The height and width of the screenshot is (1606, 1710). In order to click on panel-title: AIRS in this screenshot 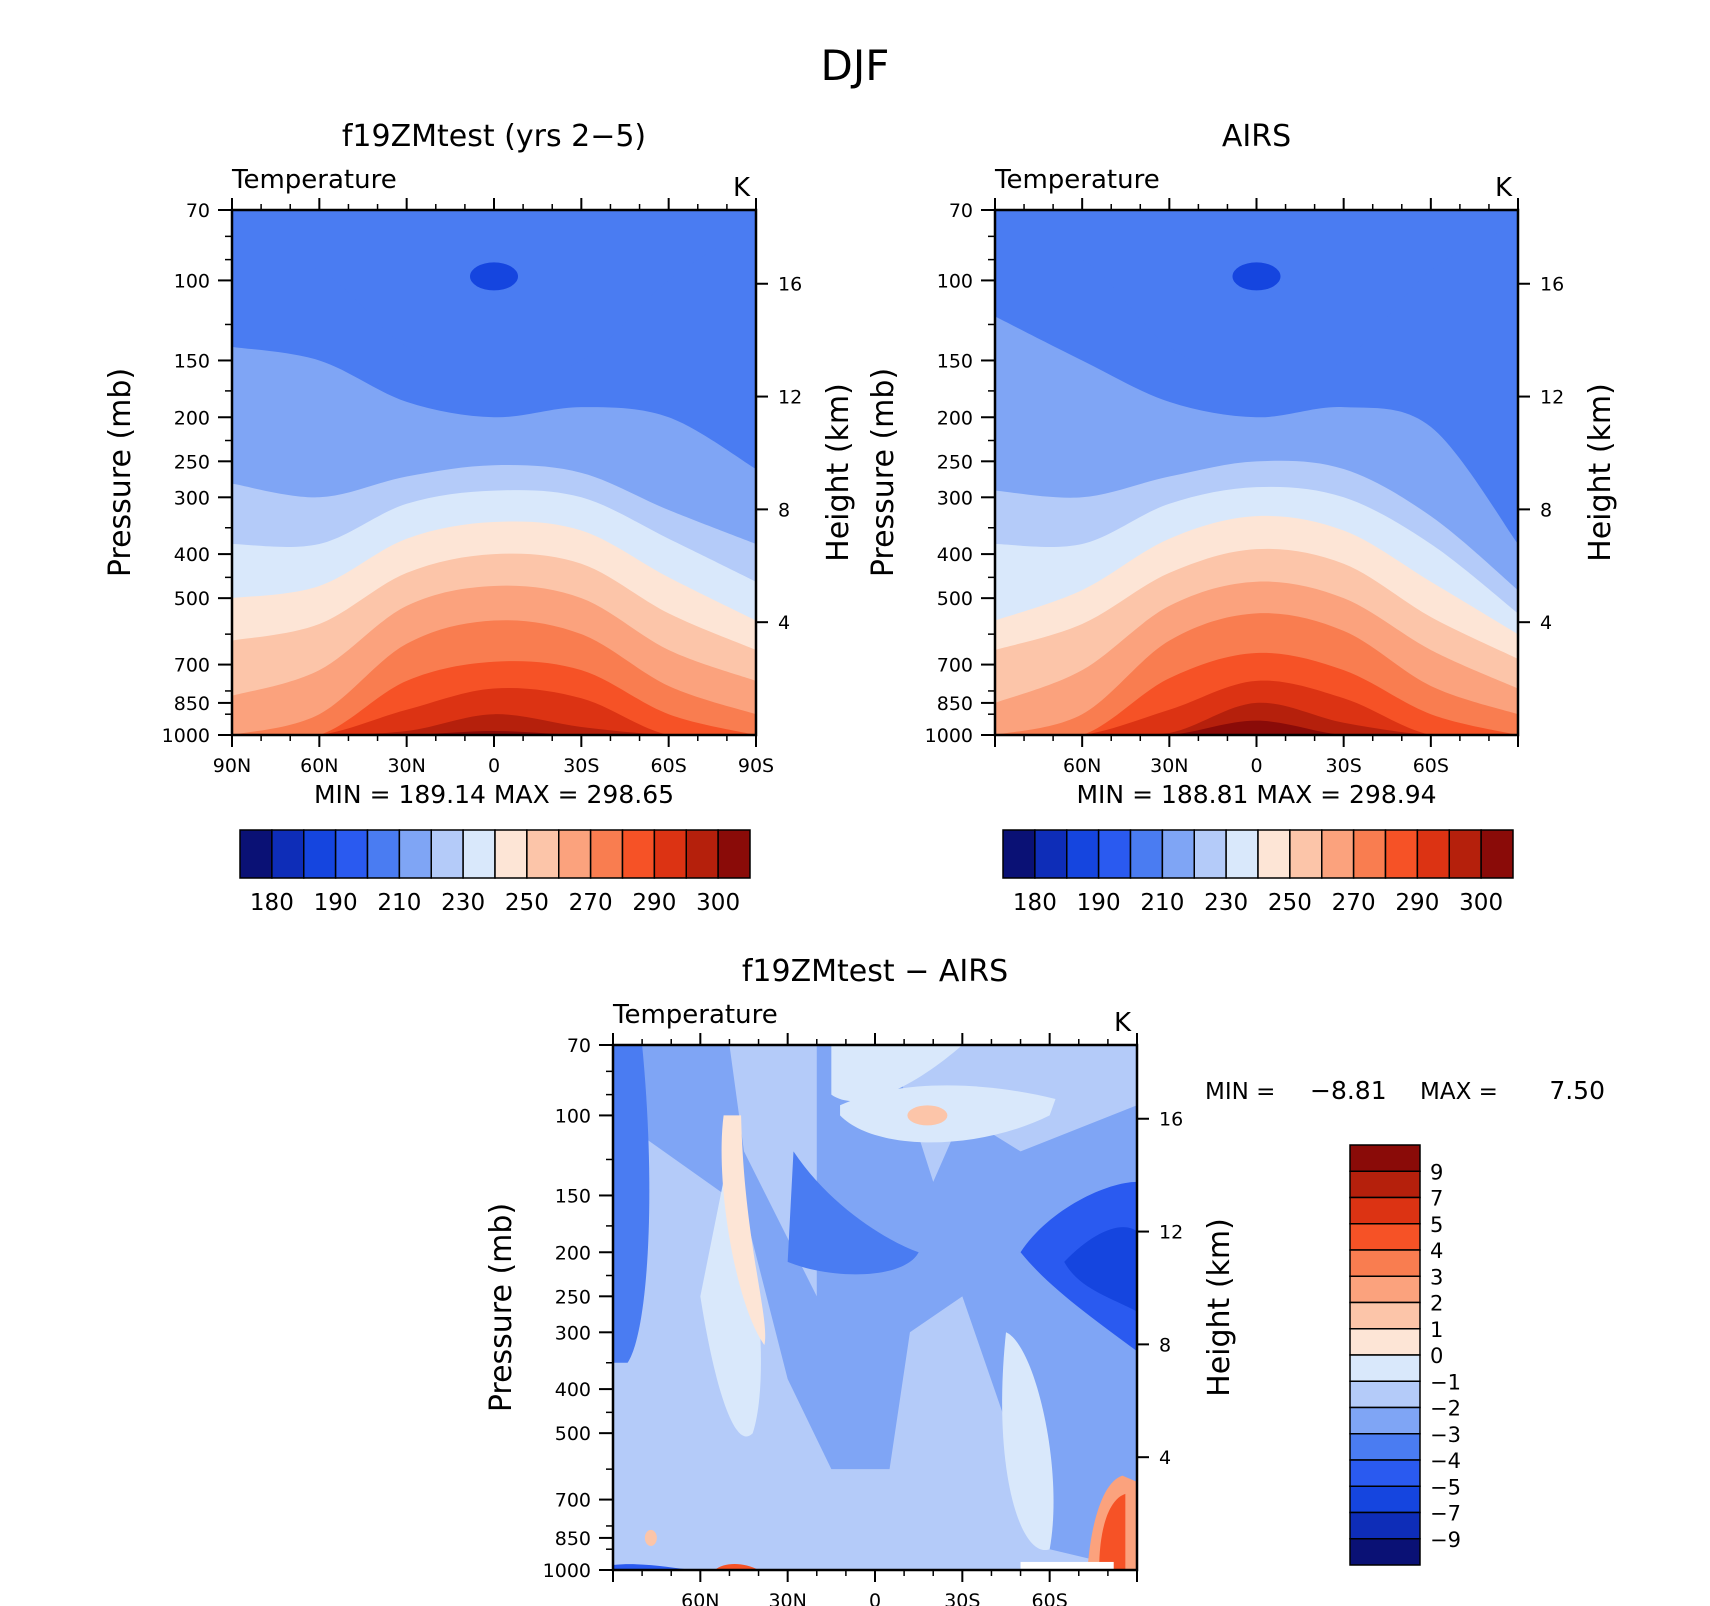, I will do `click(1256, 136)`.